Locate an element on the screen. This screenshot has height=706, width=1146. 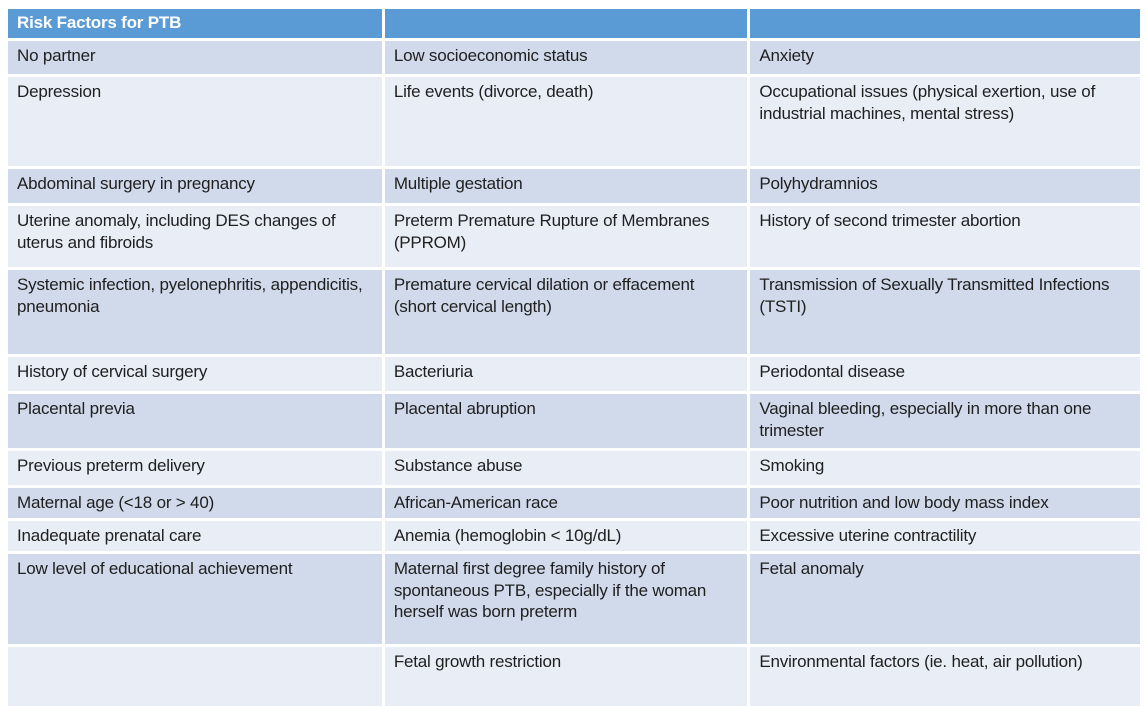
table-cell: Poor nutrition and low body mass index is located at coordinates (945, 502).